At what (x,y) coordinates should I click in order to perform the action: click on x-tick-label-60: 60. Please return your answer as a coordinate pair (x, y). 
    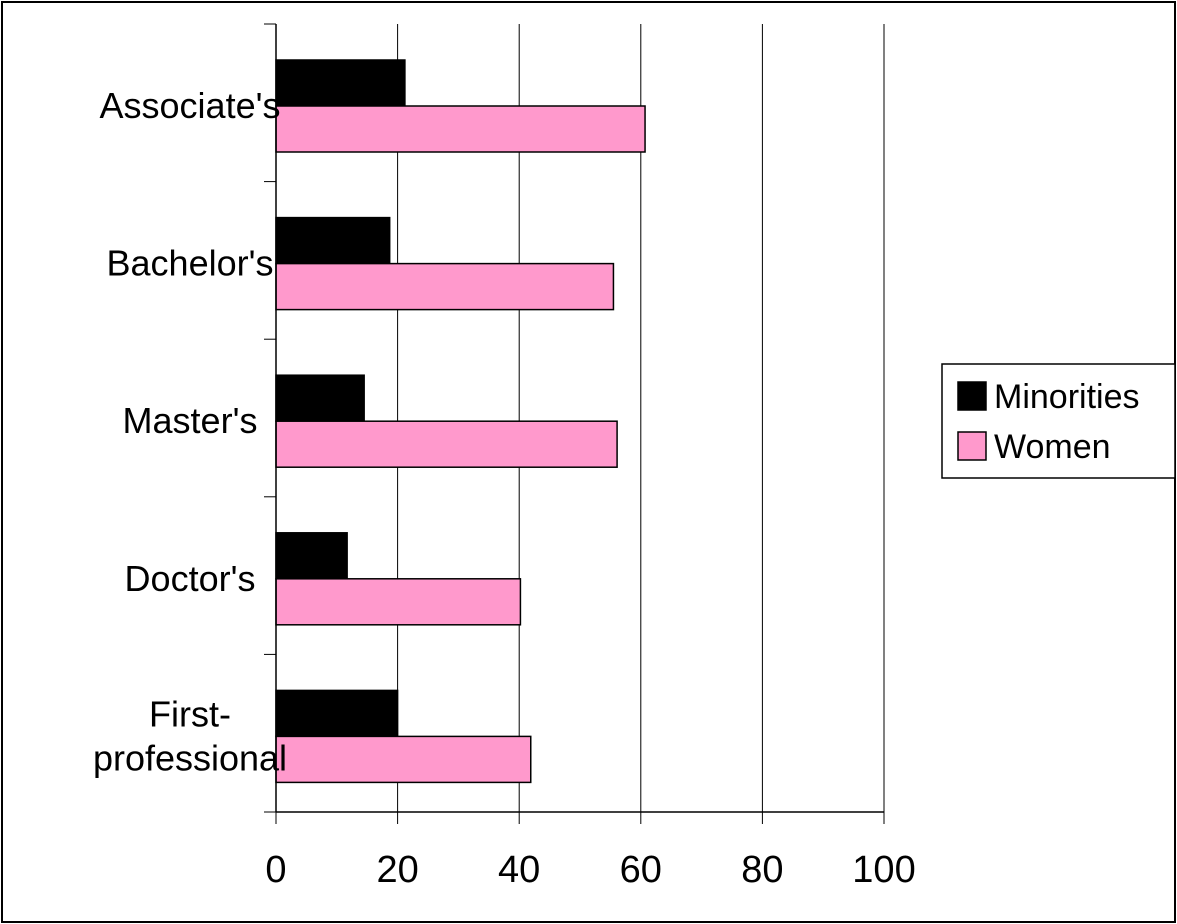
    Looking at the image, I should click on (641, 870).